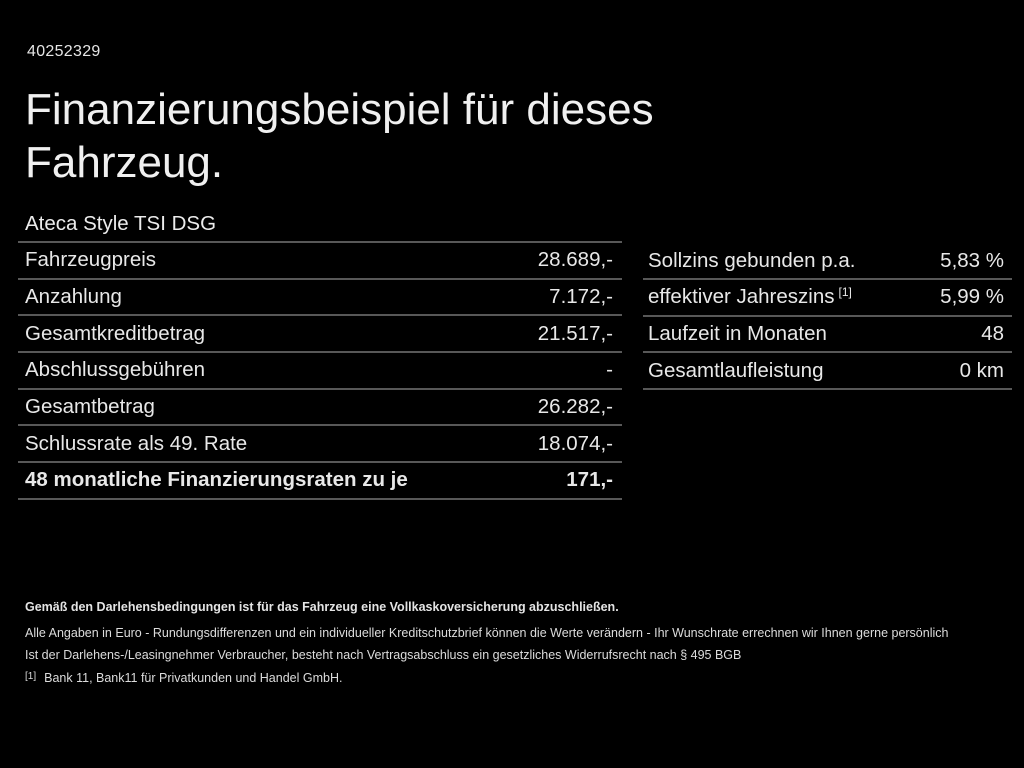  Describe the element at coordinates (575, 260) in the screenshot. I see `row-value: 28.689,-` at that location.